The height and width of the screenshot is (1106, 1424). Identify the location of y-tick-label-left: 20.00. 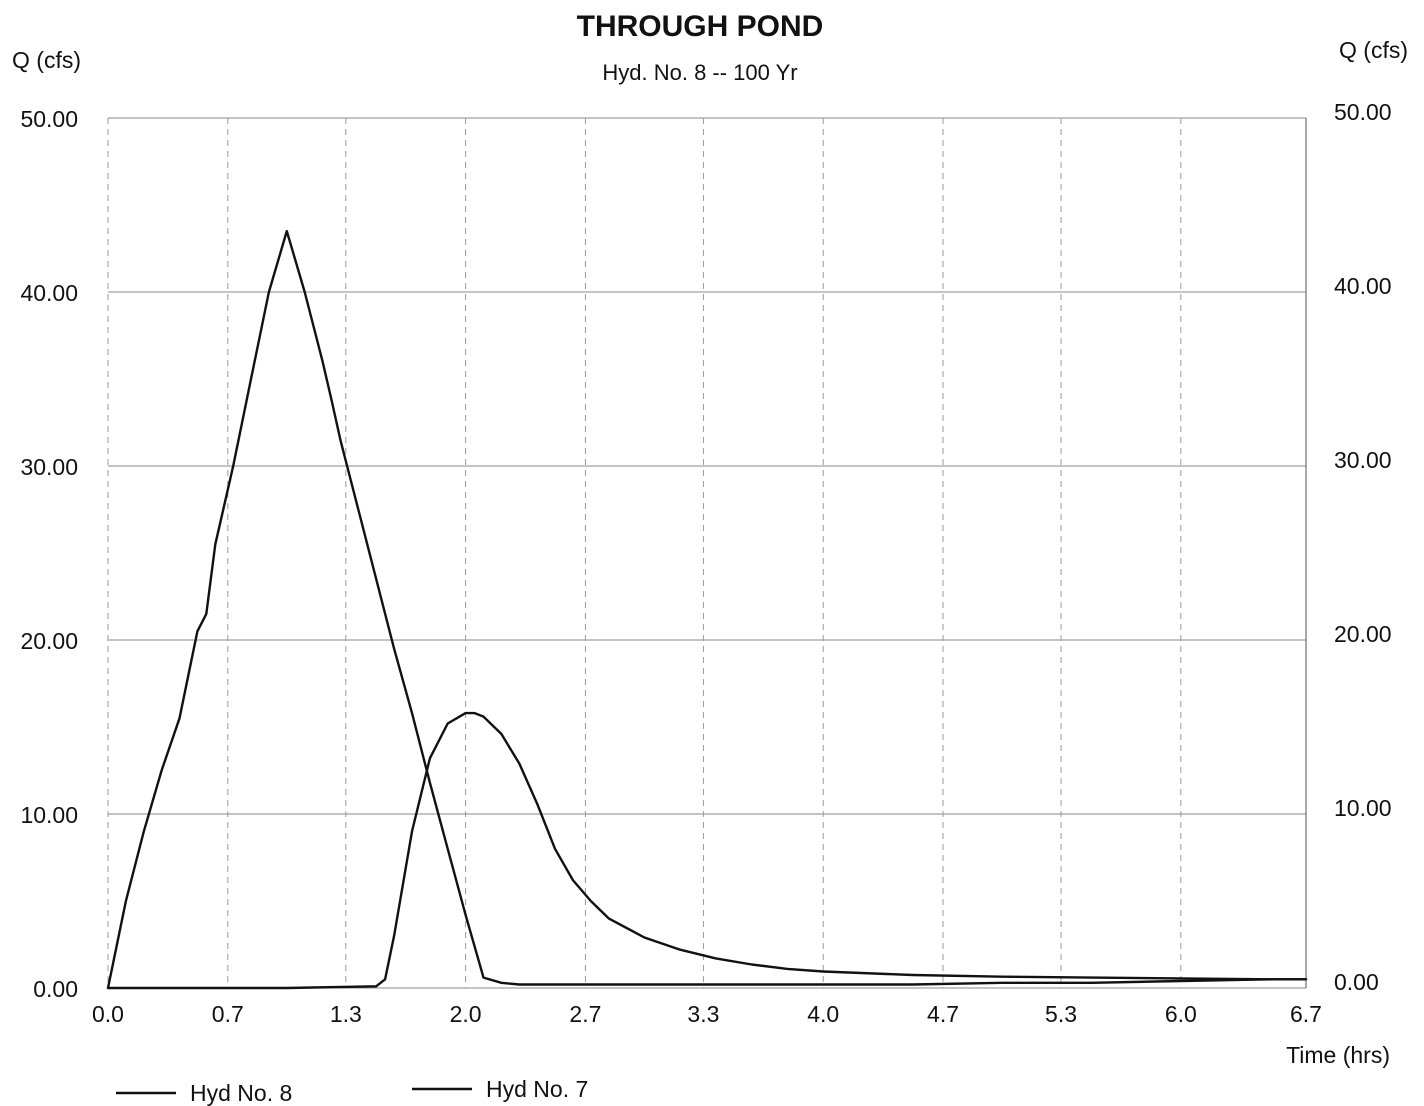
(49, 641).